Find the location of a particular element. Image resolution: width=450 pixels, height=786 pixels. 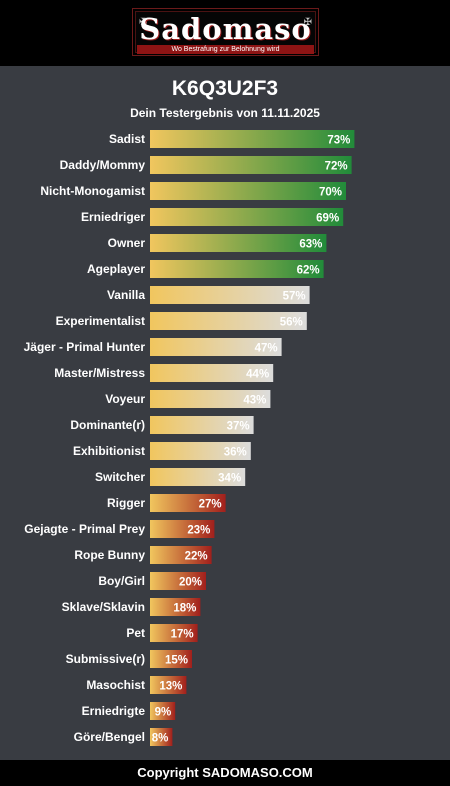

value-label: 47% is located at coordinates (266, 349).